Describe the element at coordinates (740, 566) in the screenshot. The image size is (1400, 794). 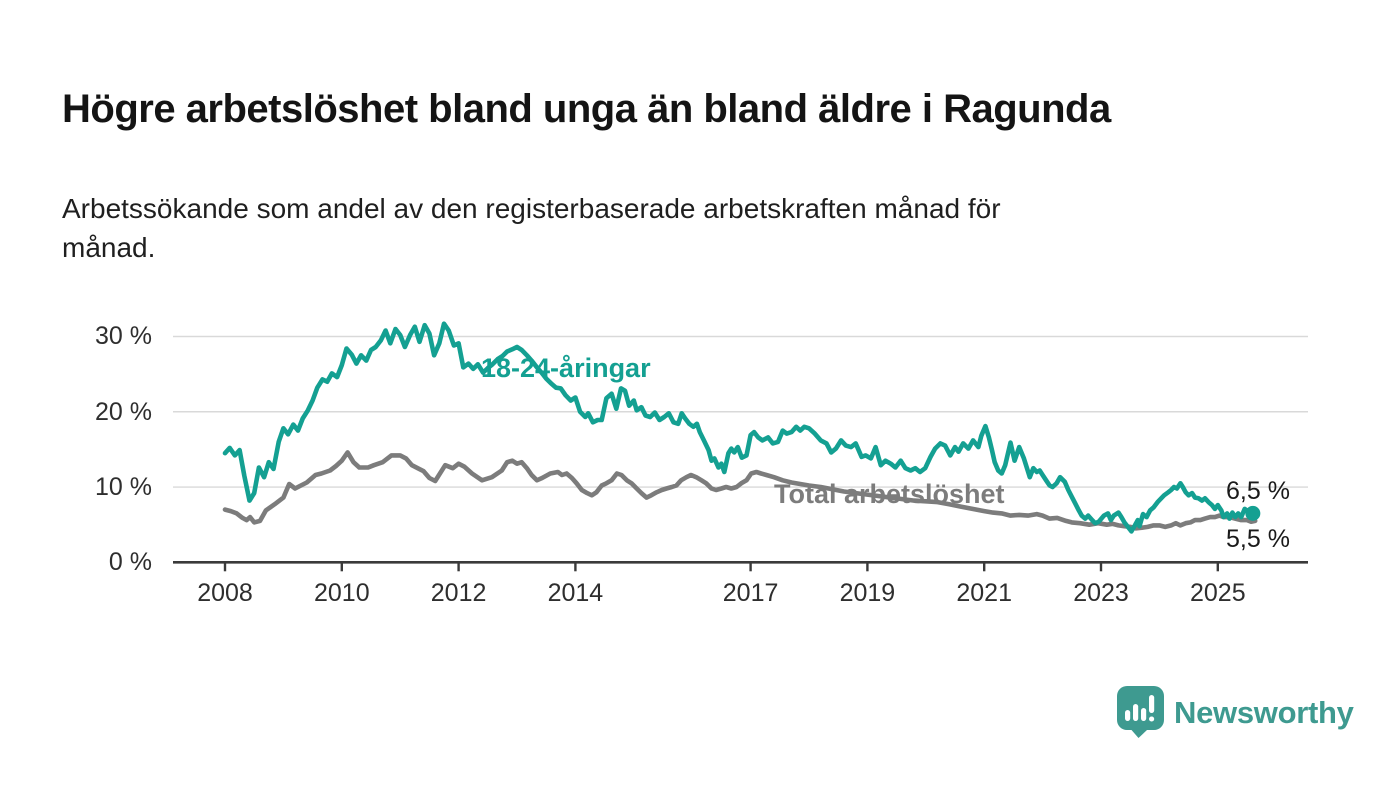
I see `x-axis` at that location.